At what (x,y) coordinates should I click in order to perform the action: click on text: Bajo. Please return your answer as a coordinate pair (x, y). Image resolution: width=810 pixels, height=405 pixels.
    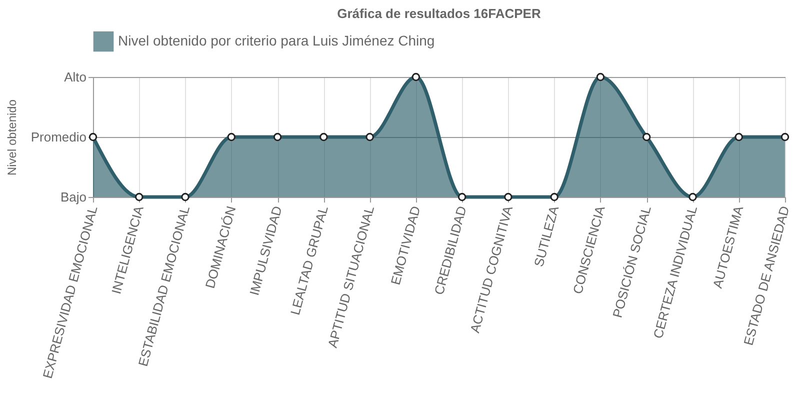
    Looking at the image, I should click on (73, 197).